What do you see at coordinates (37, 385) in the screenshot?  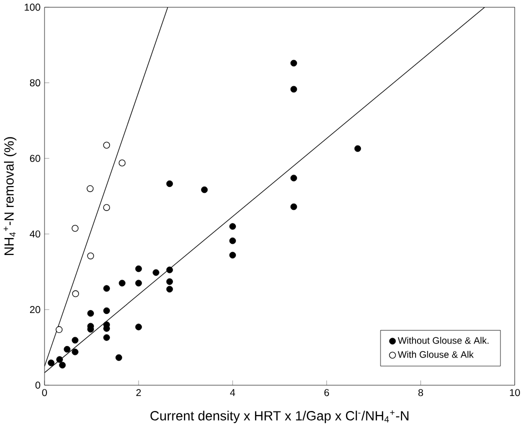 I see `y-tick-label: 0` at bounding box center [37, 385].